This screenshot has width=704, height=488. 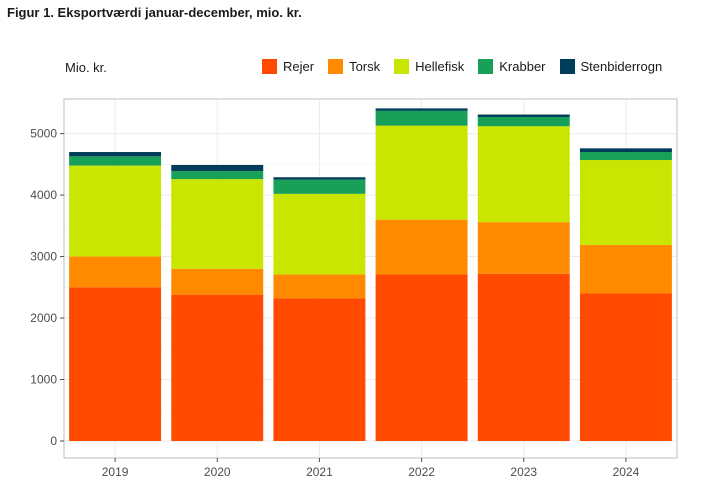 What do you see at coordinates (523, 472) in the screenshot?
I see `x-tick-label-2023: 2023` at bounding box center [523, 472].